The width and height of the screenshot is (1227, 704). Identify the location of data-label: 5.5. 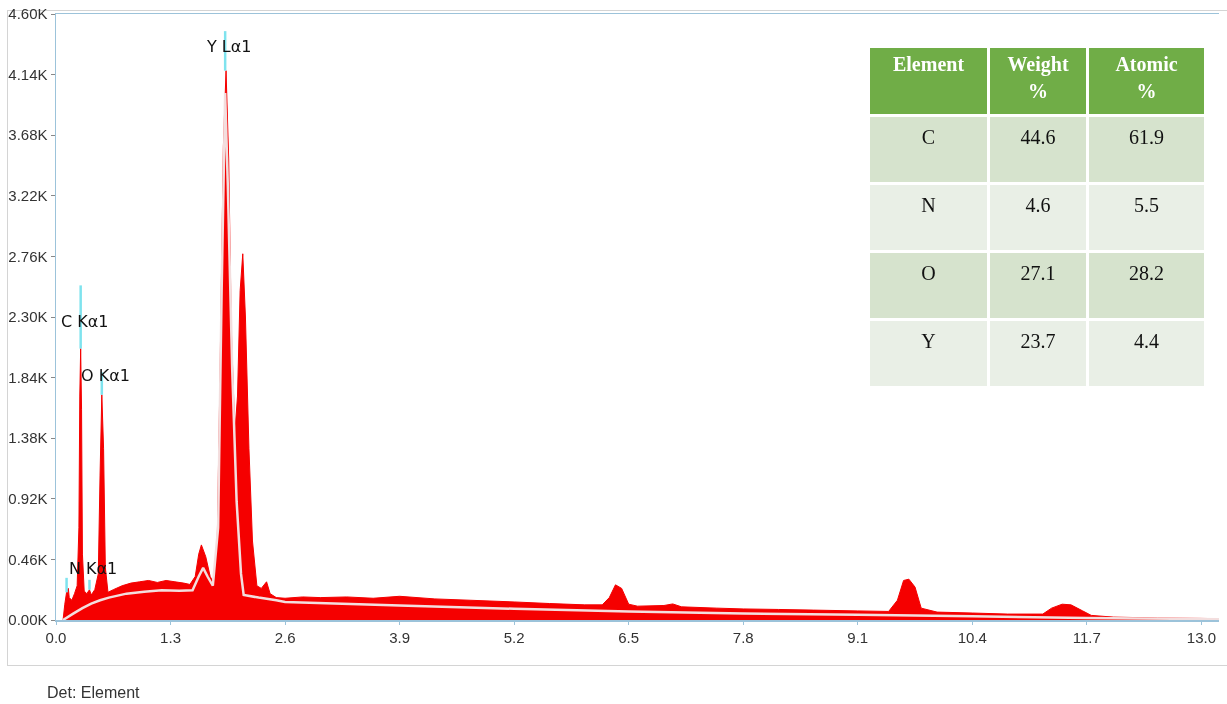
(1146, 217).